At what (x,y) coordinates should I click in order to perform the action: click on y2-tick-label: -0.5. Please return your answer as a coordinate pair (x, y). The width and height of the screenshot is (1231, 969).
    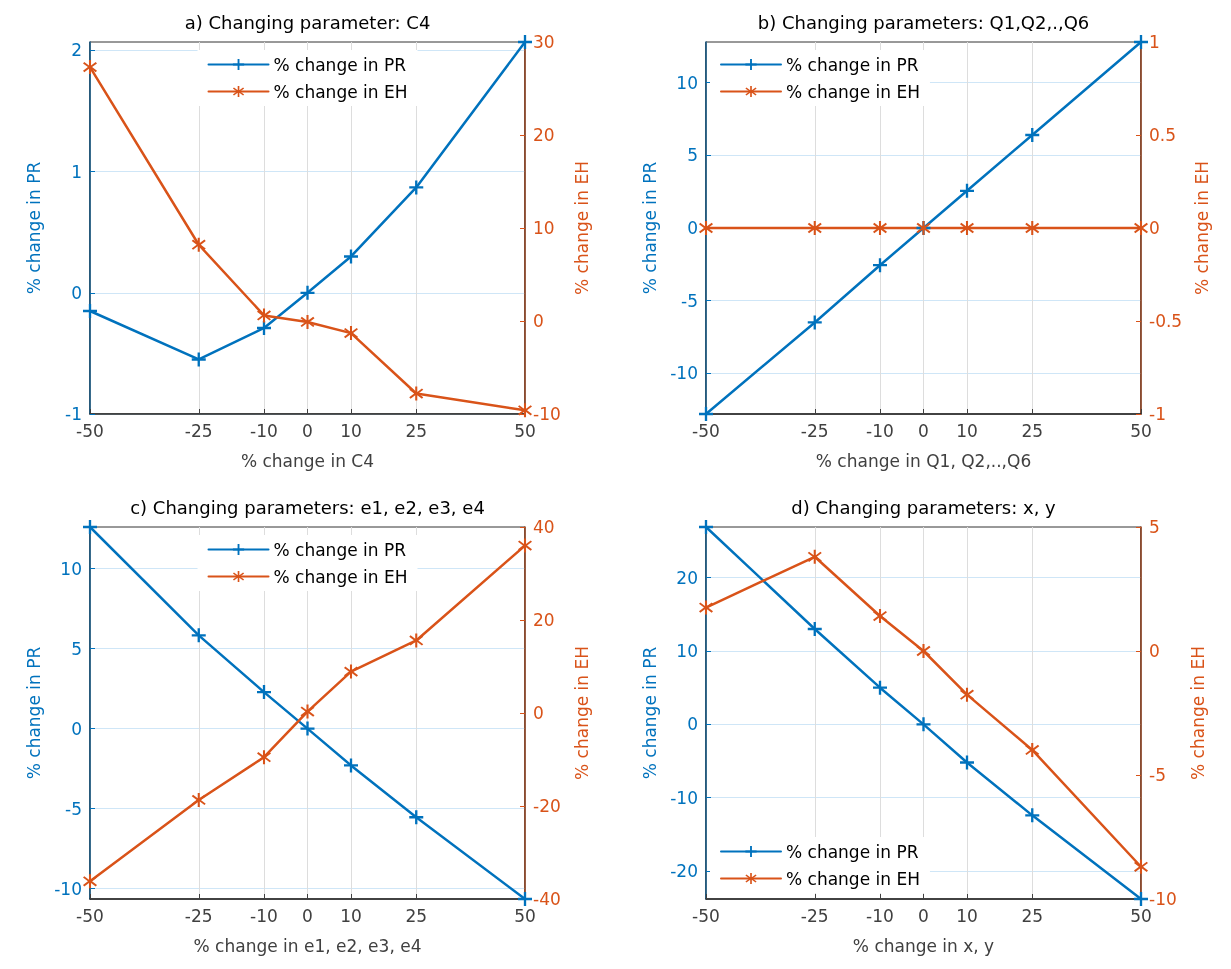
    Looking at the image, I should click on (1166, 321).